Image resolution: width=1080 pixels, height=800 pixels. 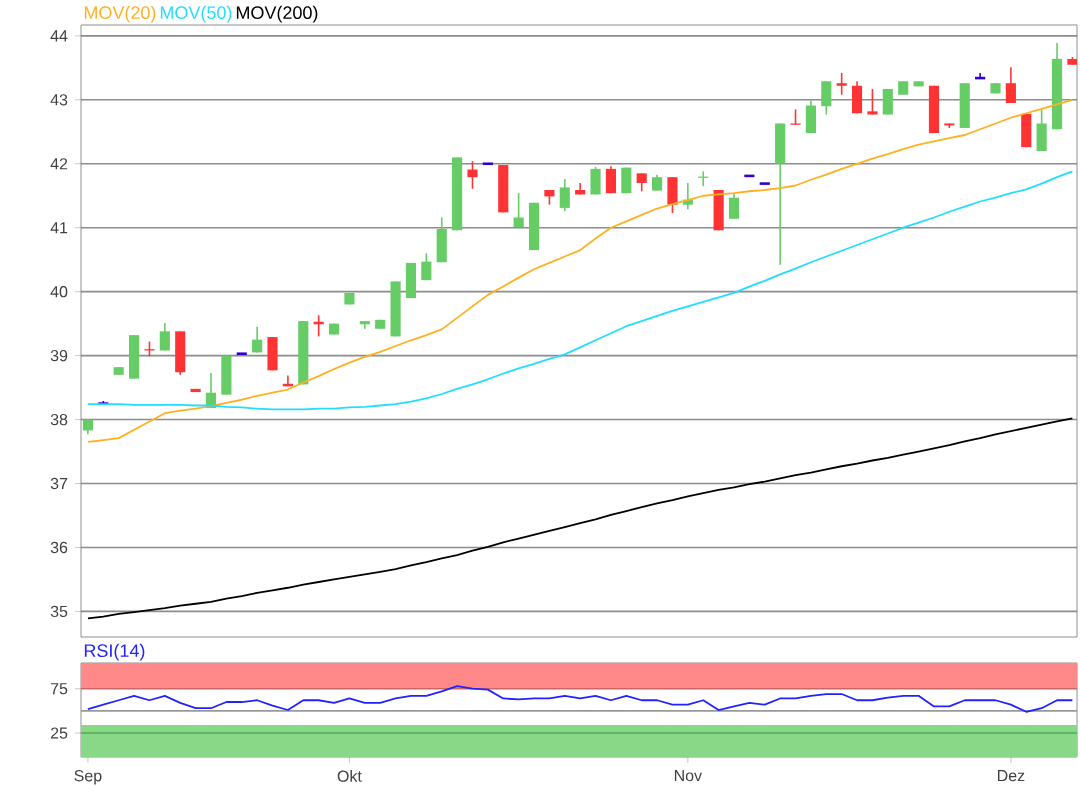 What do you see at coordinates (59, 733) in the screenshot?
I see `y-tick-label: 25` at bounding box center [59, 733].